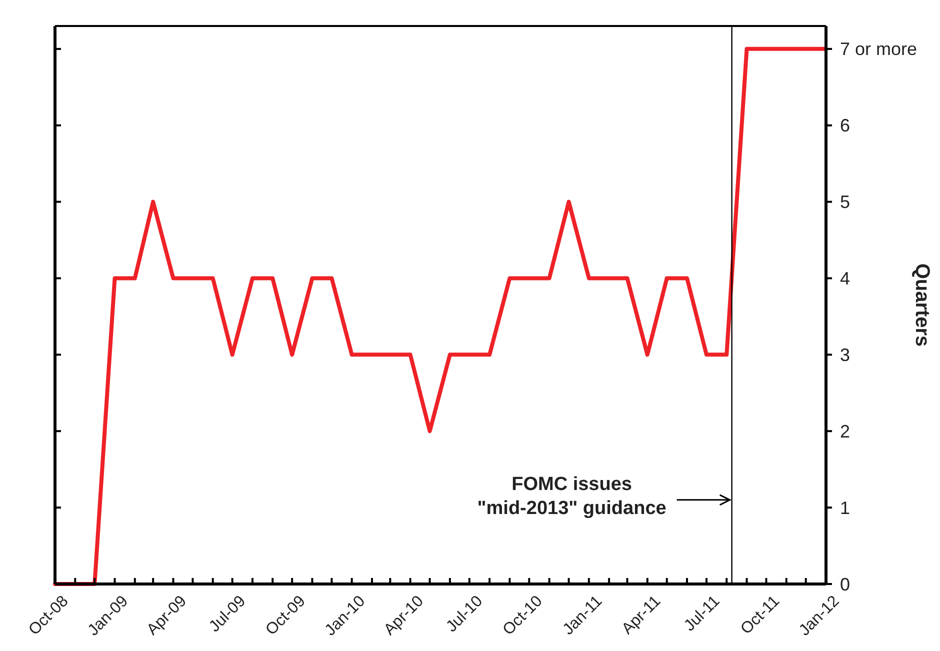  Describe the element at coordinates (845, 278) in the screenshot. I see `y-tick-label: 4` at that location.